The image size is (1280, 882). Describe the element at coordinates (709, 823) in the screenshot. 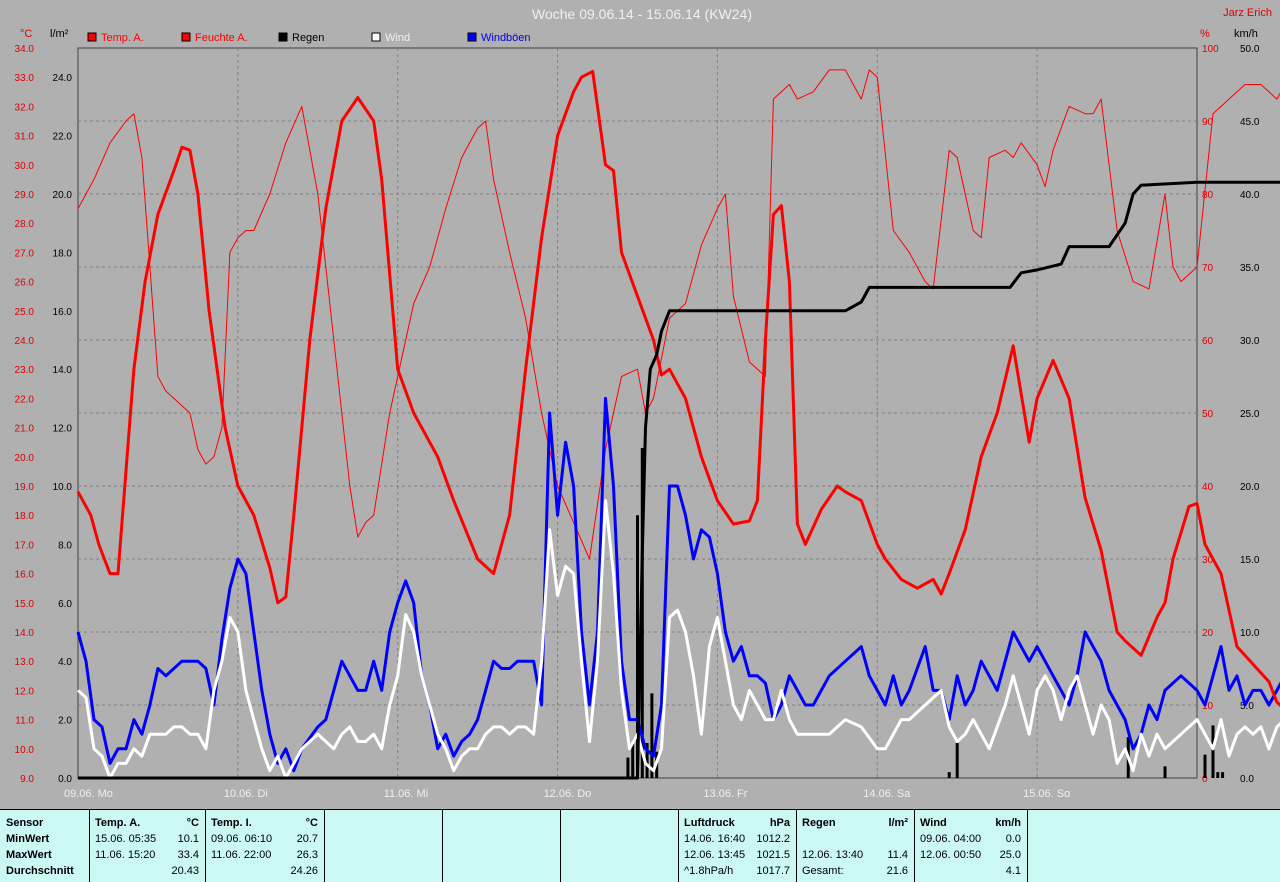

I see `header-luftdruck: Luftdruck` at that location.